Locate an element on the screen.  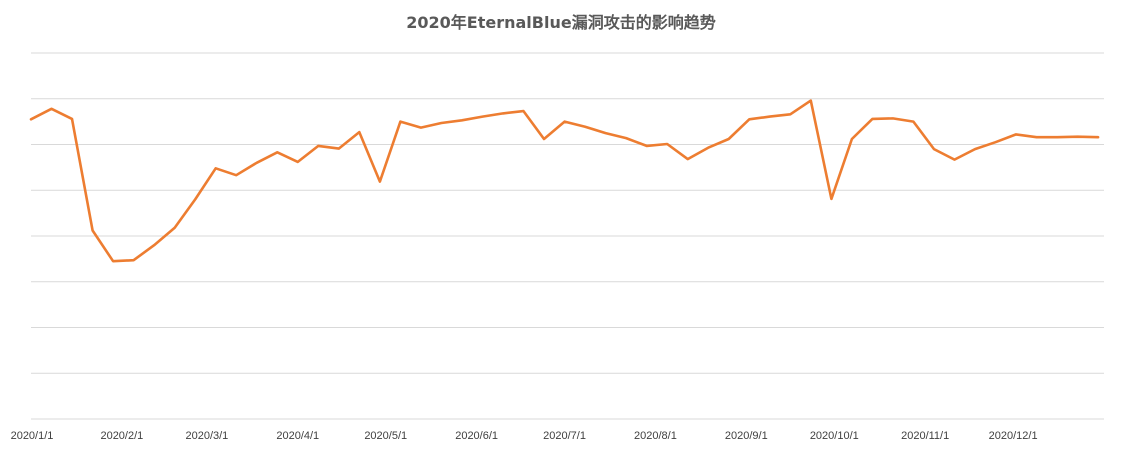
chart-title: 2020年EternalBlue漏洞攻击的影响趋势 is located at coordinates (560, 22).